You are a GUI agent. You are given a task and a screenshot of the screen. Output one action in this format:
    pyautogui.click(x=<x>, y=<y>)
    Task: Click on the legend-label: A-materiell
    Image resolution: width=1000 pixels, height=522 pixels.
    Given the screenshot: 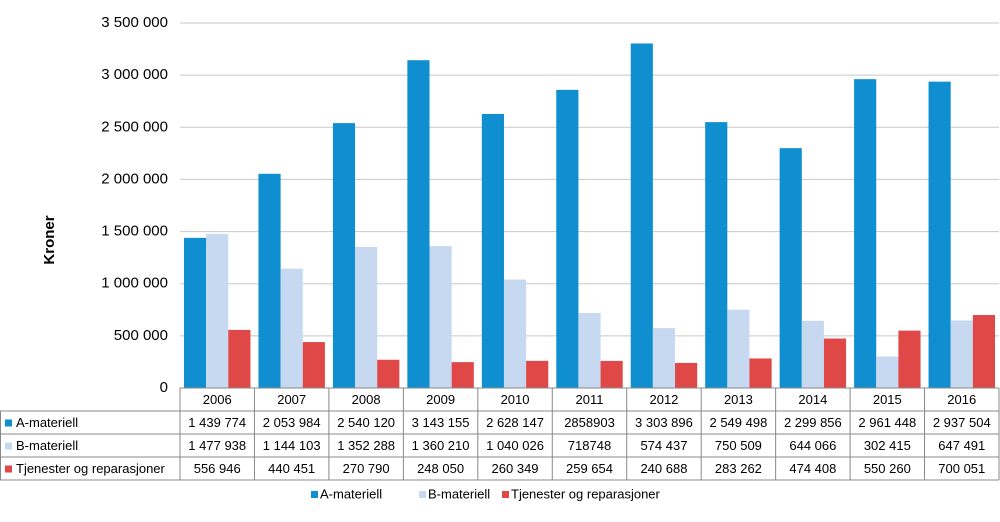 What is the action you would take?
    pyautogui.click(x=351, y=493)
    